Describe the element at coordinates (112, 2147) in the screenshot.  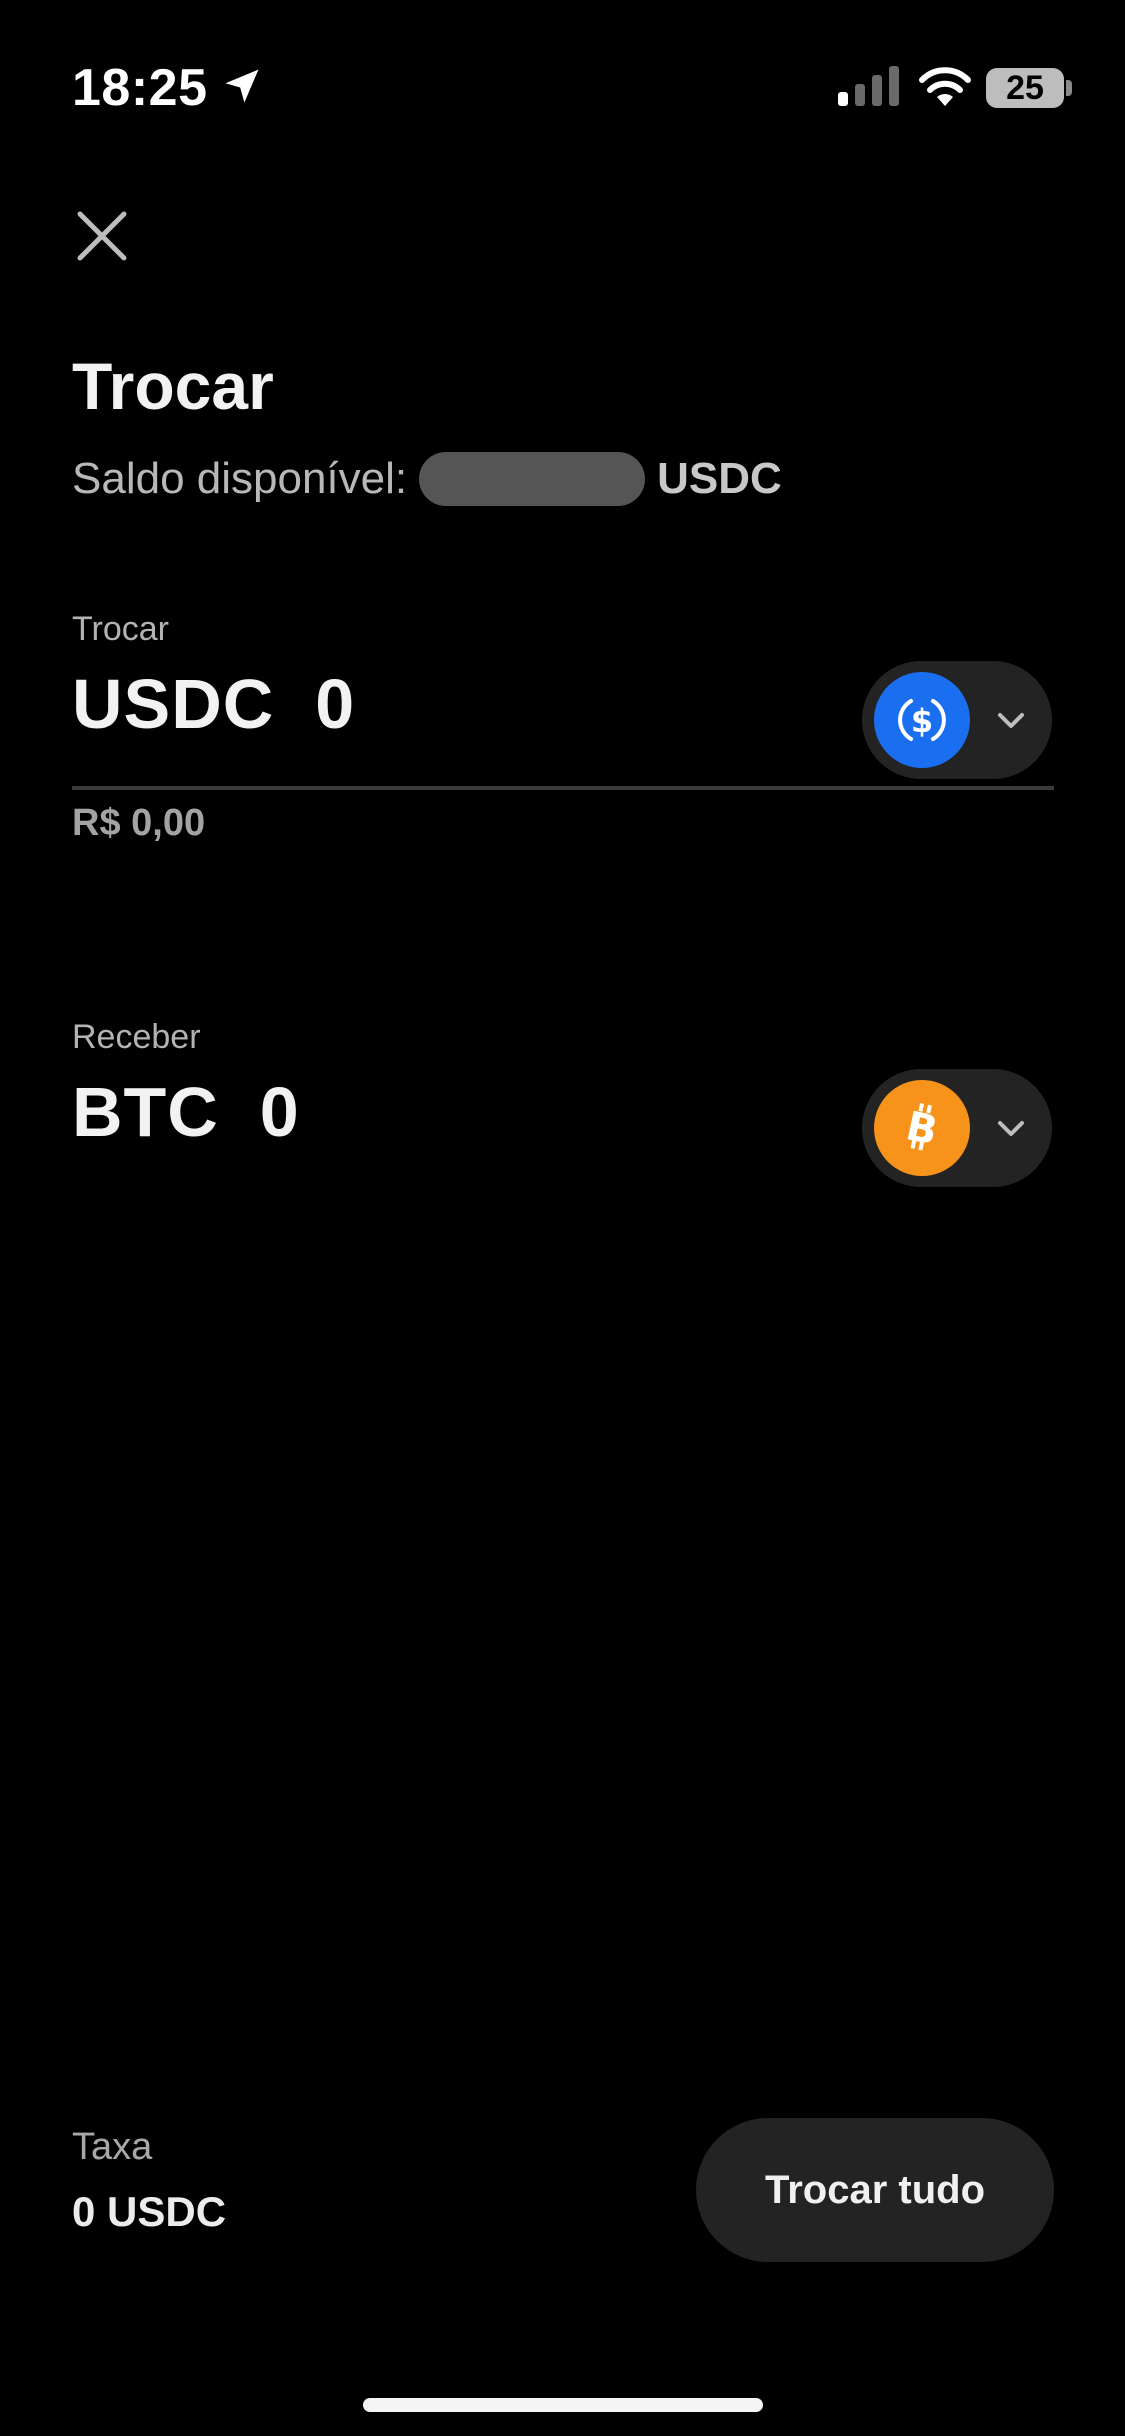
I see `fee-label: Taxa` at that location.